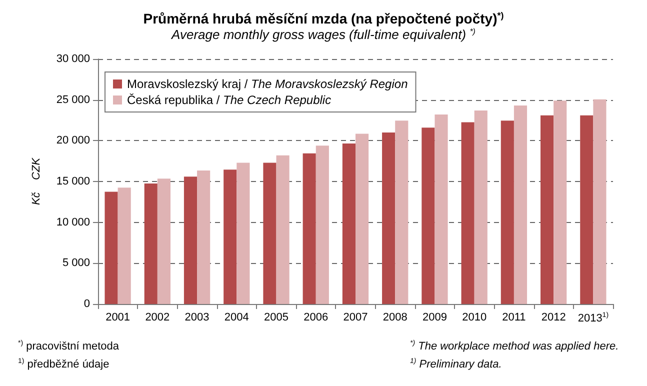  I want to click on y-tick-label: 15 000, so click(73, 182).